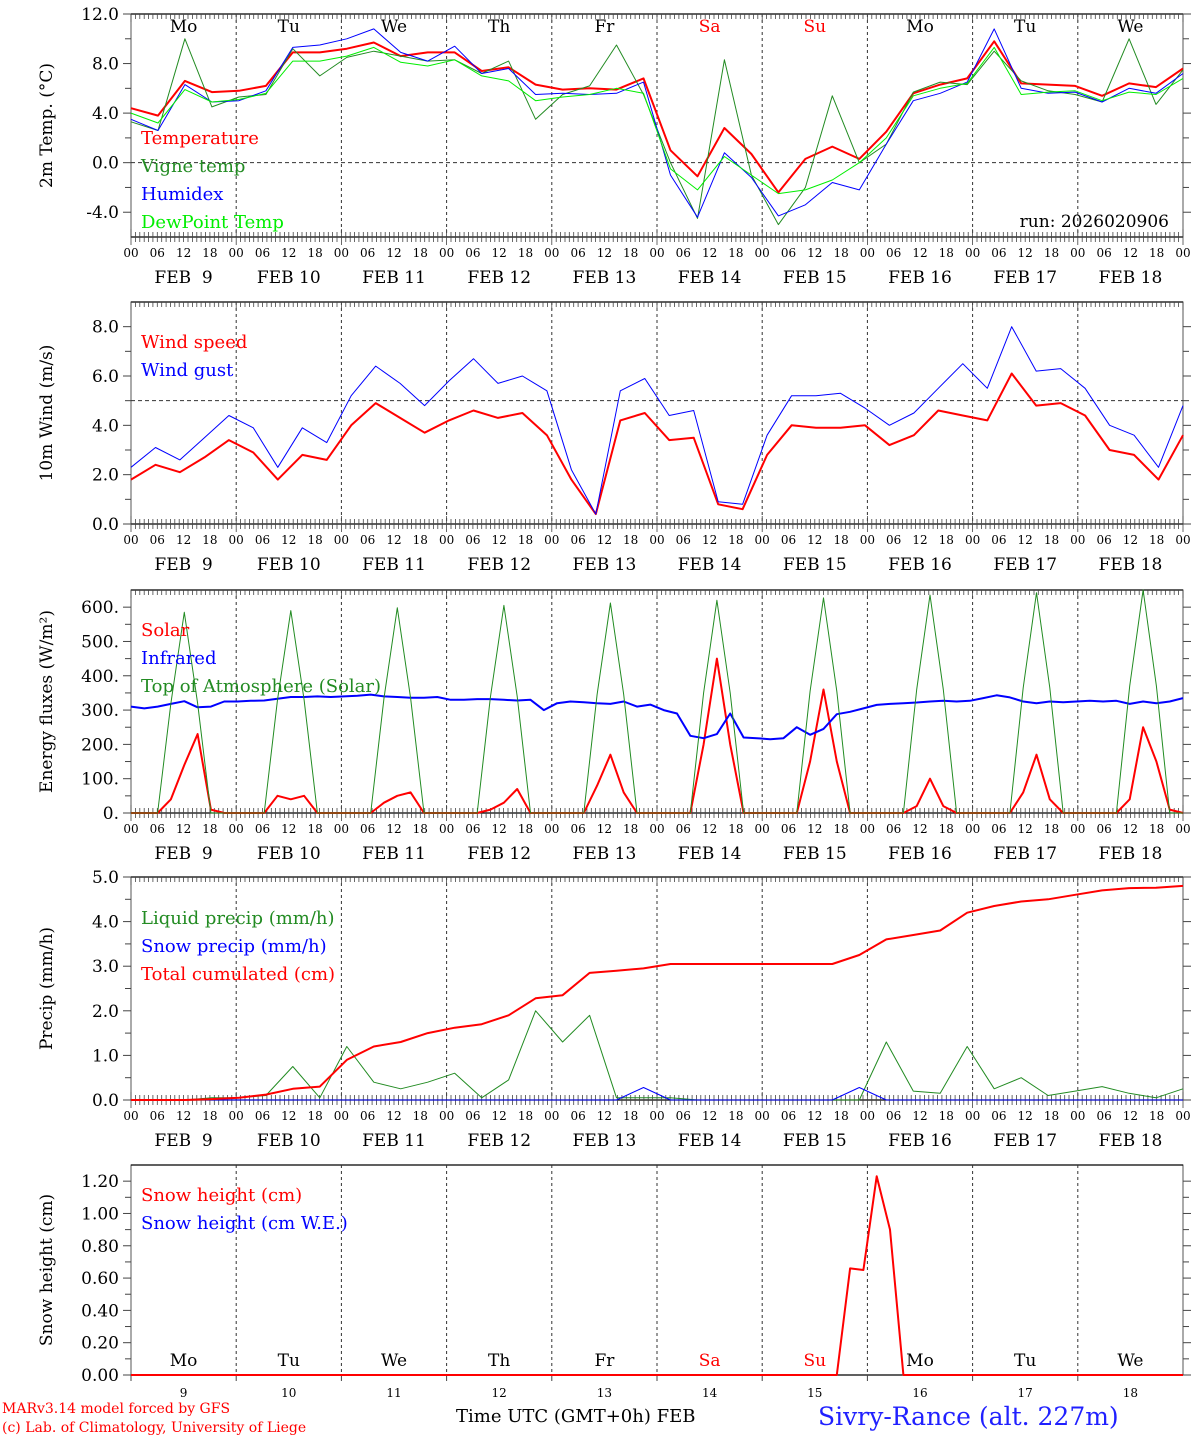 The width and height of the screenshot is (1194, 1440). What do you see at coordinates (100, 1182) in the screenshot?
I see `y-tick-label: 1.20` at bounding box center [100, 1182].